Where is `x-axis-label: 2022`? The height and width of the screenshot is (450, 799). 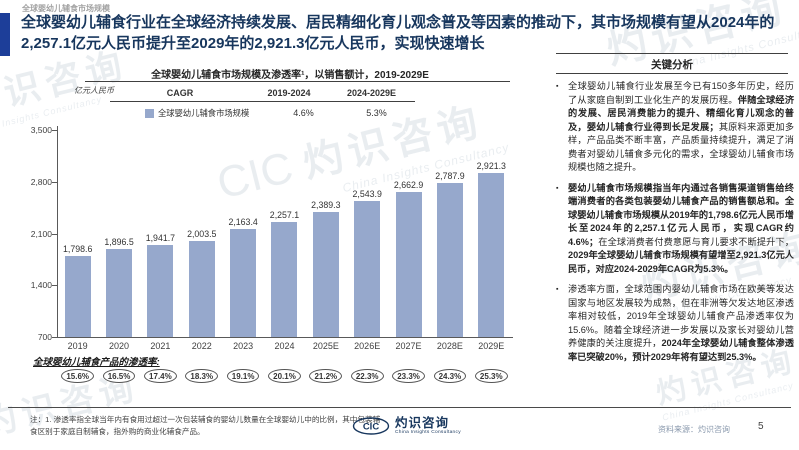 x-axis-label: 2022 is located at coordinates (201, 346).